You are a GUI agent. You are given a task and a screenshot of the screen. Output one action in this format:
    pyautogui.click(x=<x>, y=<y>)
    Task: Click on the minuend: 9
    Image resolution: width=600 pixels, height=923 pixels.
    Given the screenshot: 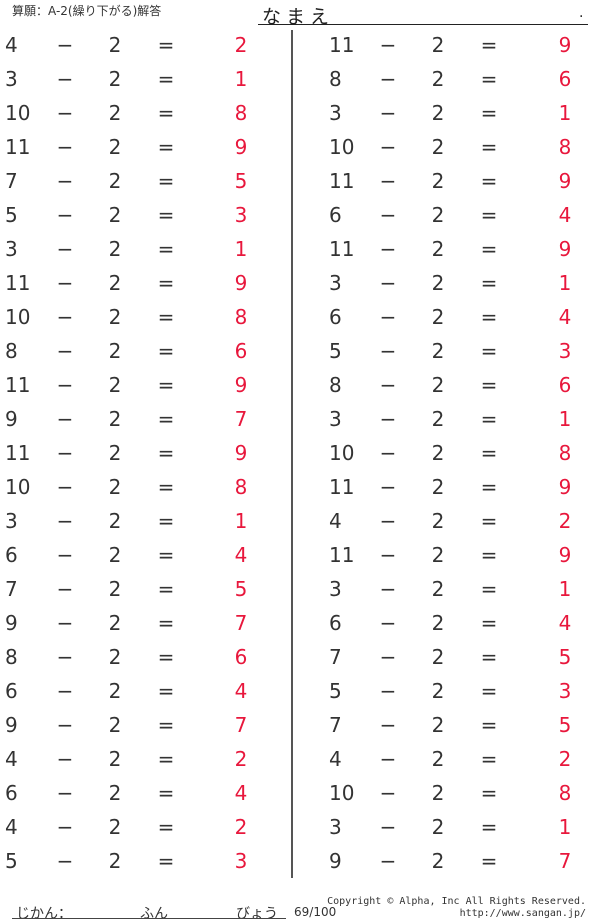 What is the action you would take?
    pyautogui.click(x=11, y=623)
    